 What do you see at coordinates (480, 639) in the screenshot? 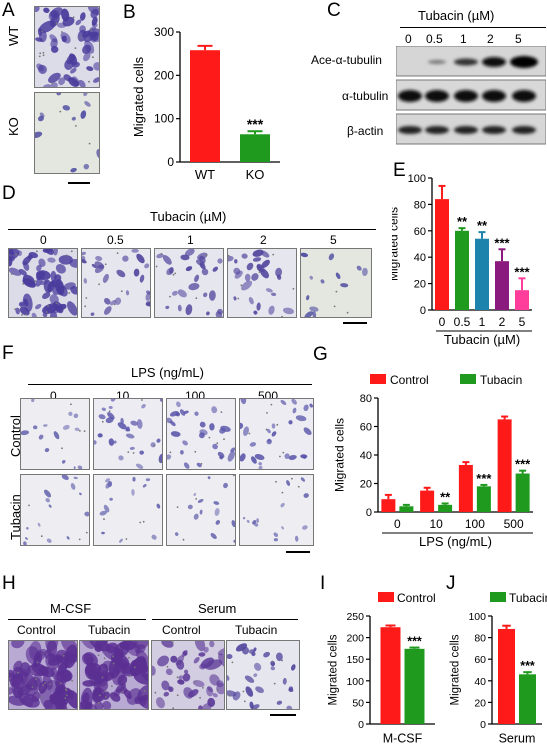
I see `chart-j-y-tick-label: 80` at bounding box center [480, 639].